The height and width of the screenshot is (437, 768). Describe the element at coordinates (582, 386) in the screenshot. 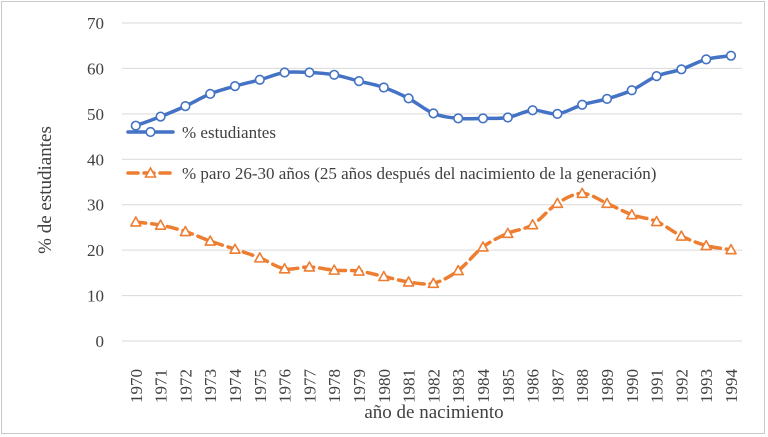

I see `x-tick-label: 1988` at that location.